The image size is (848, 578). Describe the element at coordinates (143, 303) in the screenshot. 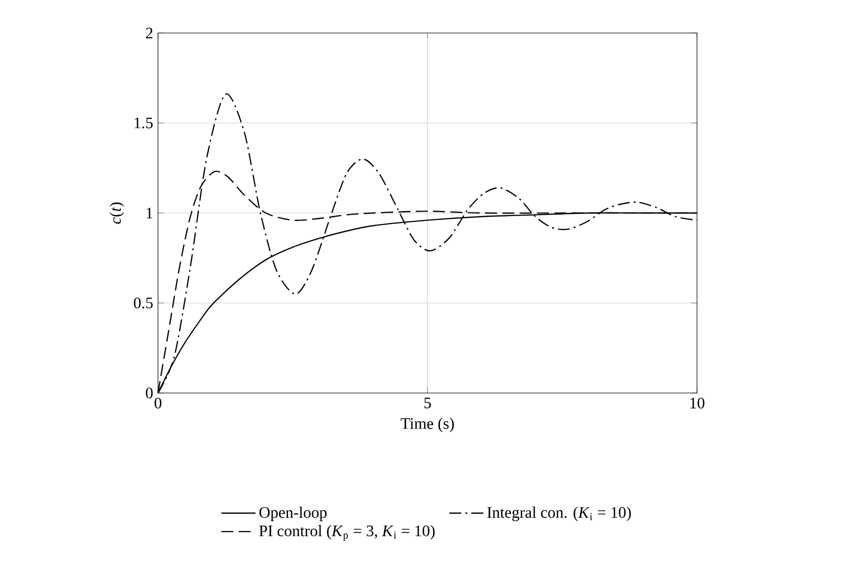

I see `y-tick-label: 0.5` at that location.